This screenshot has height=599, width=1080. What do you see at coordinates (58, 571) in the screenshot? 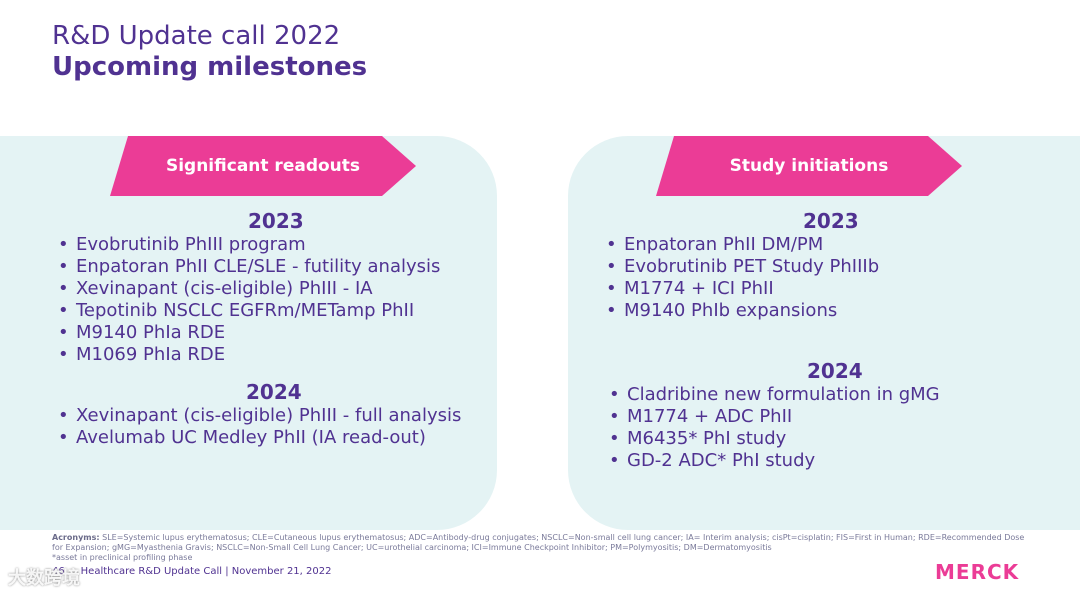
I see `page-number: 46` at bounding box center [58, 571].